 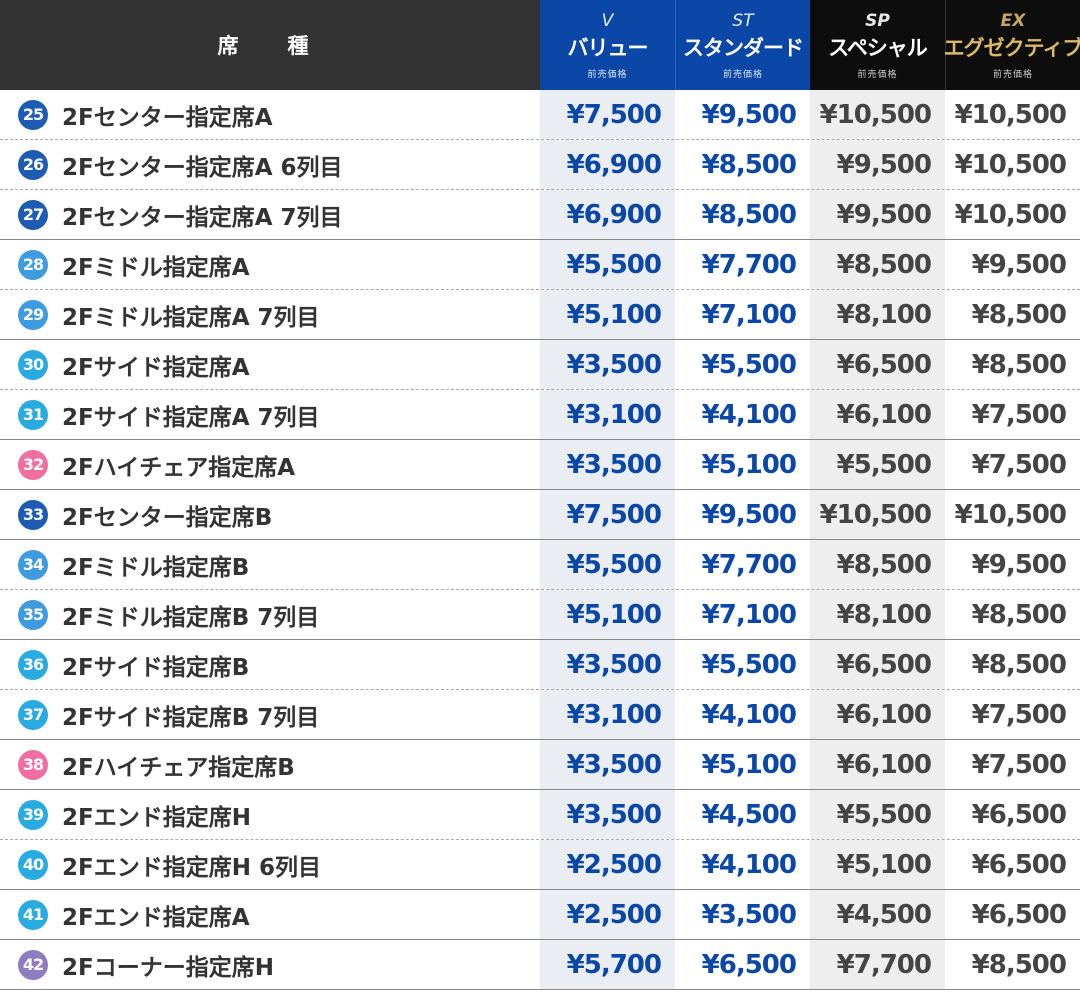 What do you see at coordinates (742, 914) in the screenshot?
I see `standard-price: ¥3,500` at bounding box center [742, 914].